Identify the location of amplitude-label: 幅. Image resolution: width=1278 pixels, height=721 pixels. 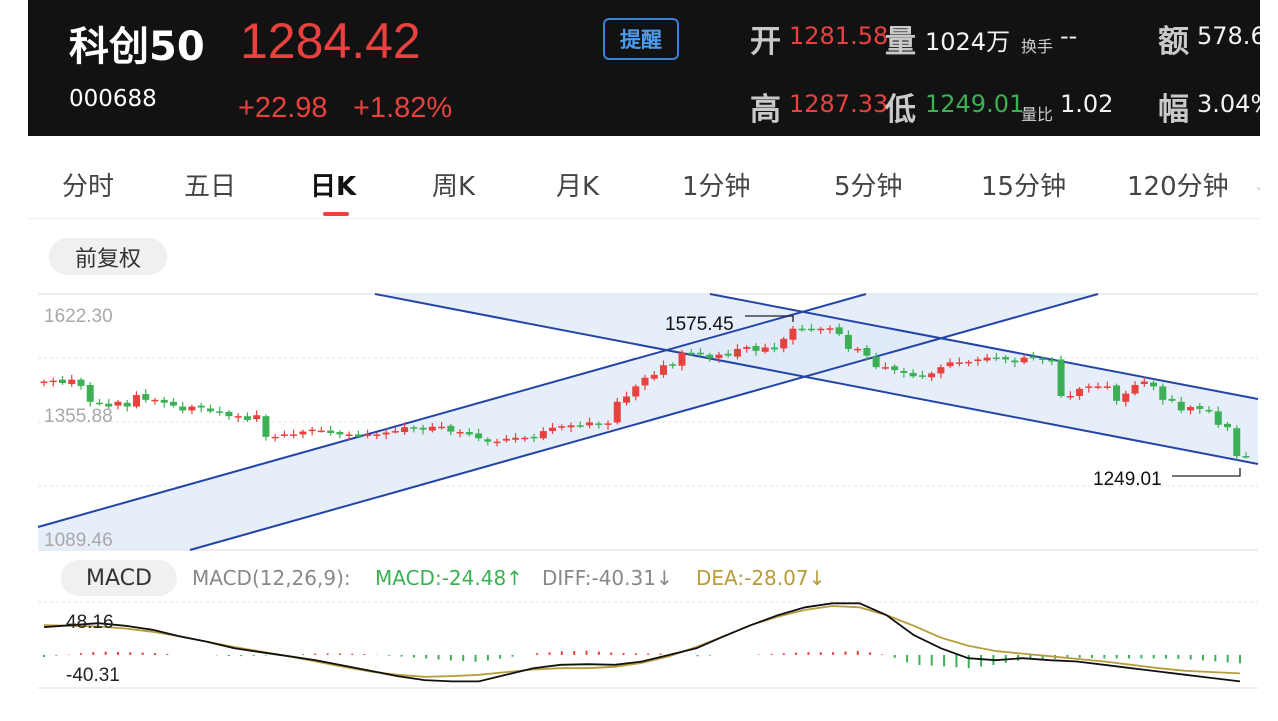
(1173, 110).